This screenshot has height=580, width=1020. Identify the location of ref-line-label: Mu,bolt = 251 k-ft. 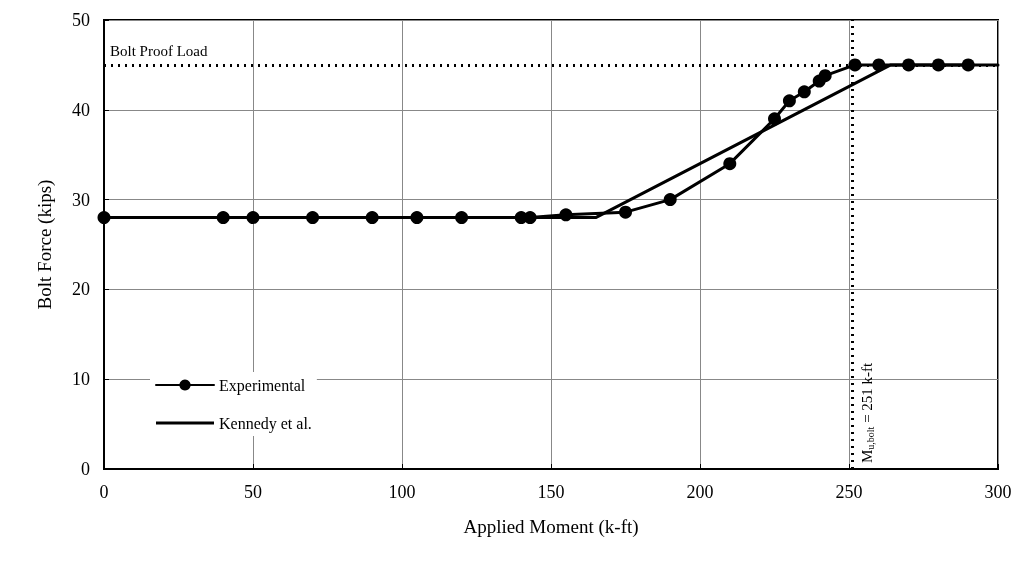
(867, 412).